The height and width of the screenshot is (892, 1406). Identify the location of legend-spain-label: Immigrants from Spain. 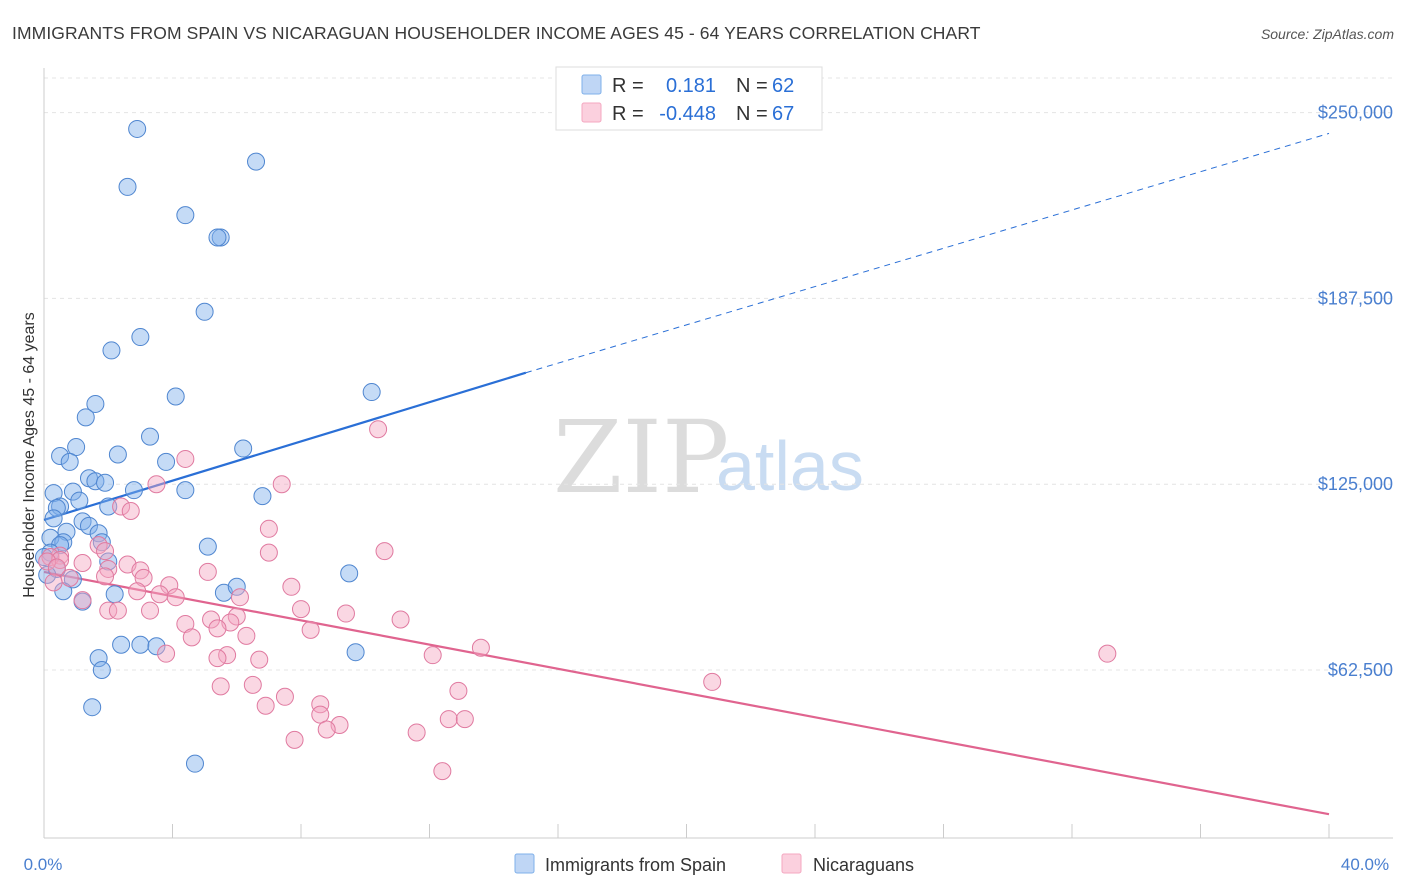
(635, 865).